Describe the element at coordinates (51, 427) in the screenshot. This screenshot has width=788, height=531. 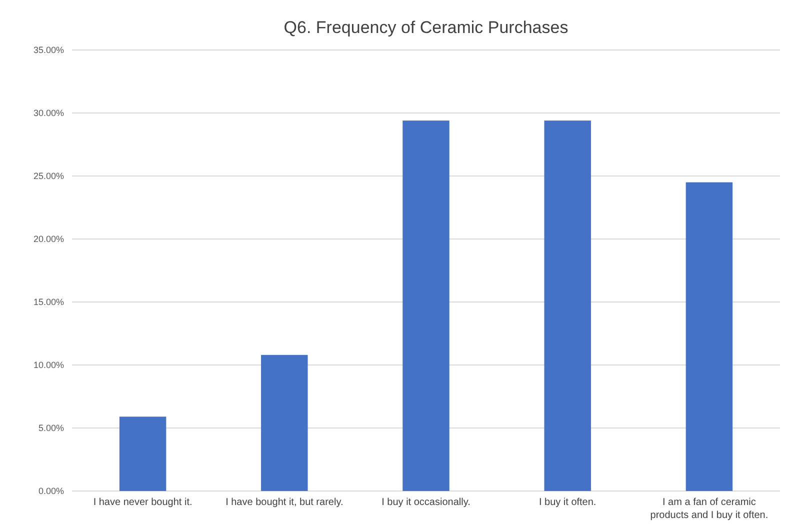
I see `y-tick-label: 5.00%` at that location.